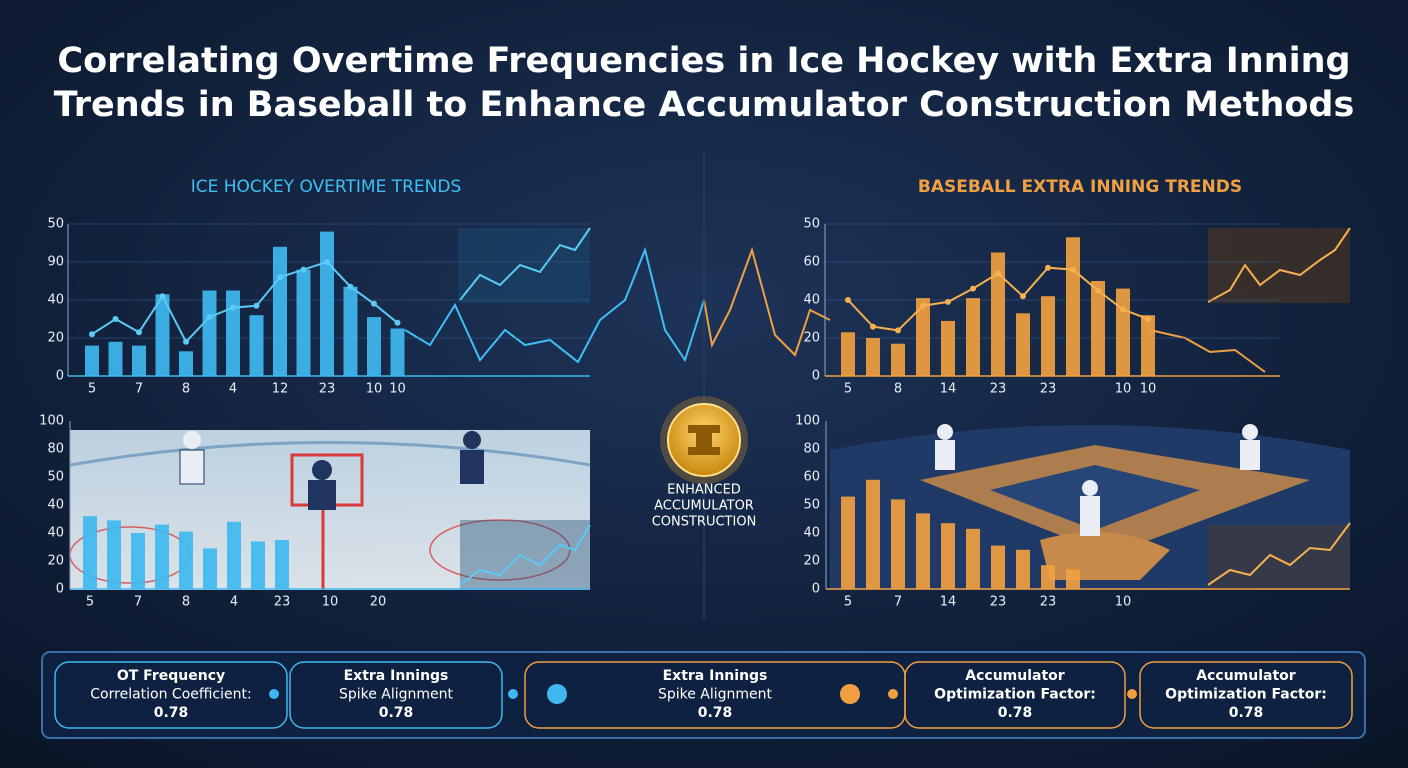 The width and height of the screenshot is (1408, 768). Describe the element at coordinates (1246, 695) in the screenshot. I see `card-text: Optimization Factor:` at that location.